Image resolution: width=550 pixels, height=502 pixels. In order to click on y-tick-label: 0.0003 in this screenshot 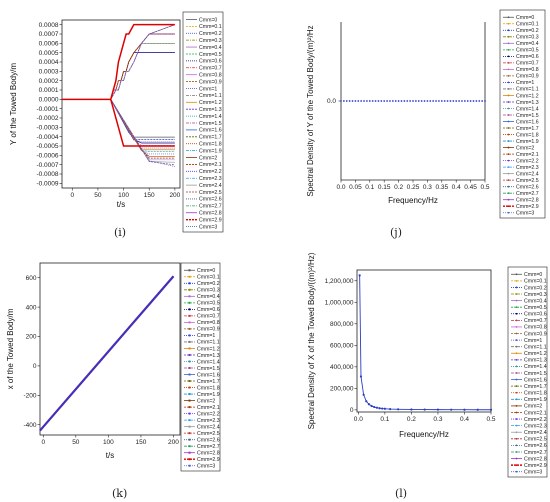, I will do `click(49, 72)`.